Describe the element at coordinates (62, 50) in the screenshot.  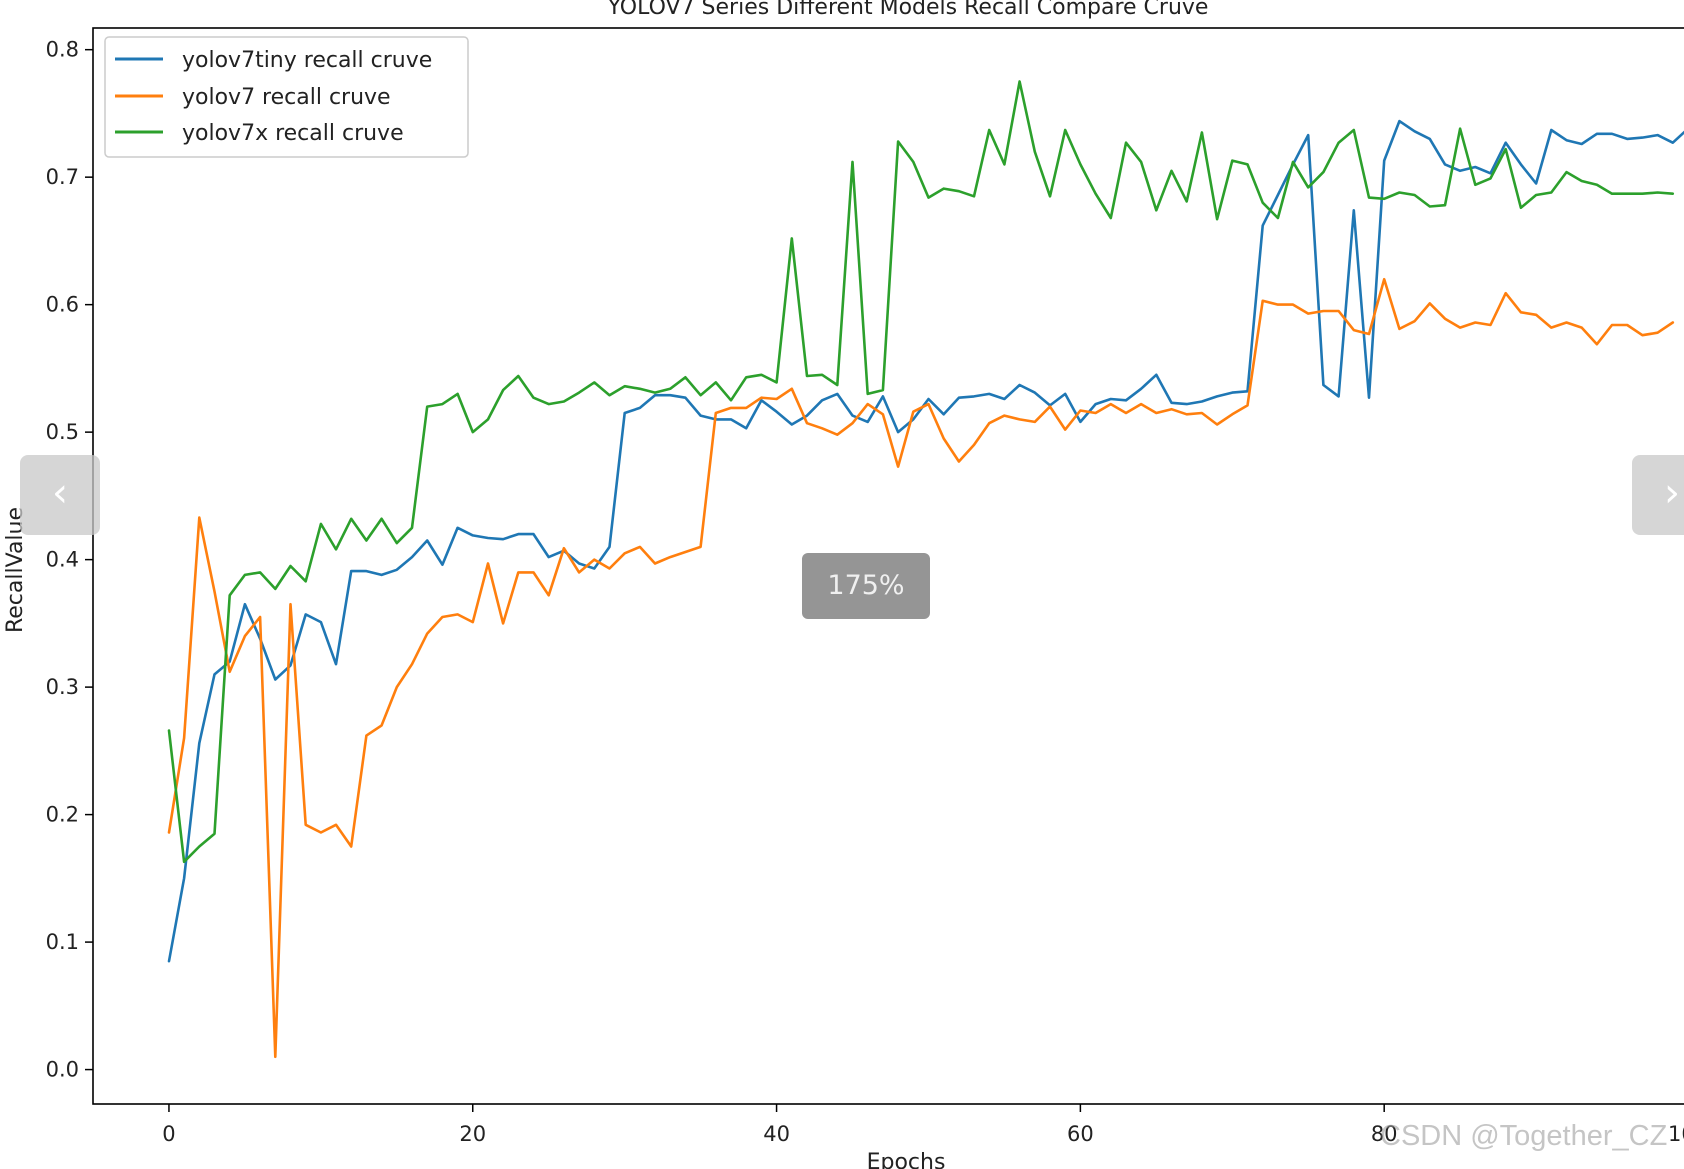
I see `y-tick-label: 0.8` at that location.